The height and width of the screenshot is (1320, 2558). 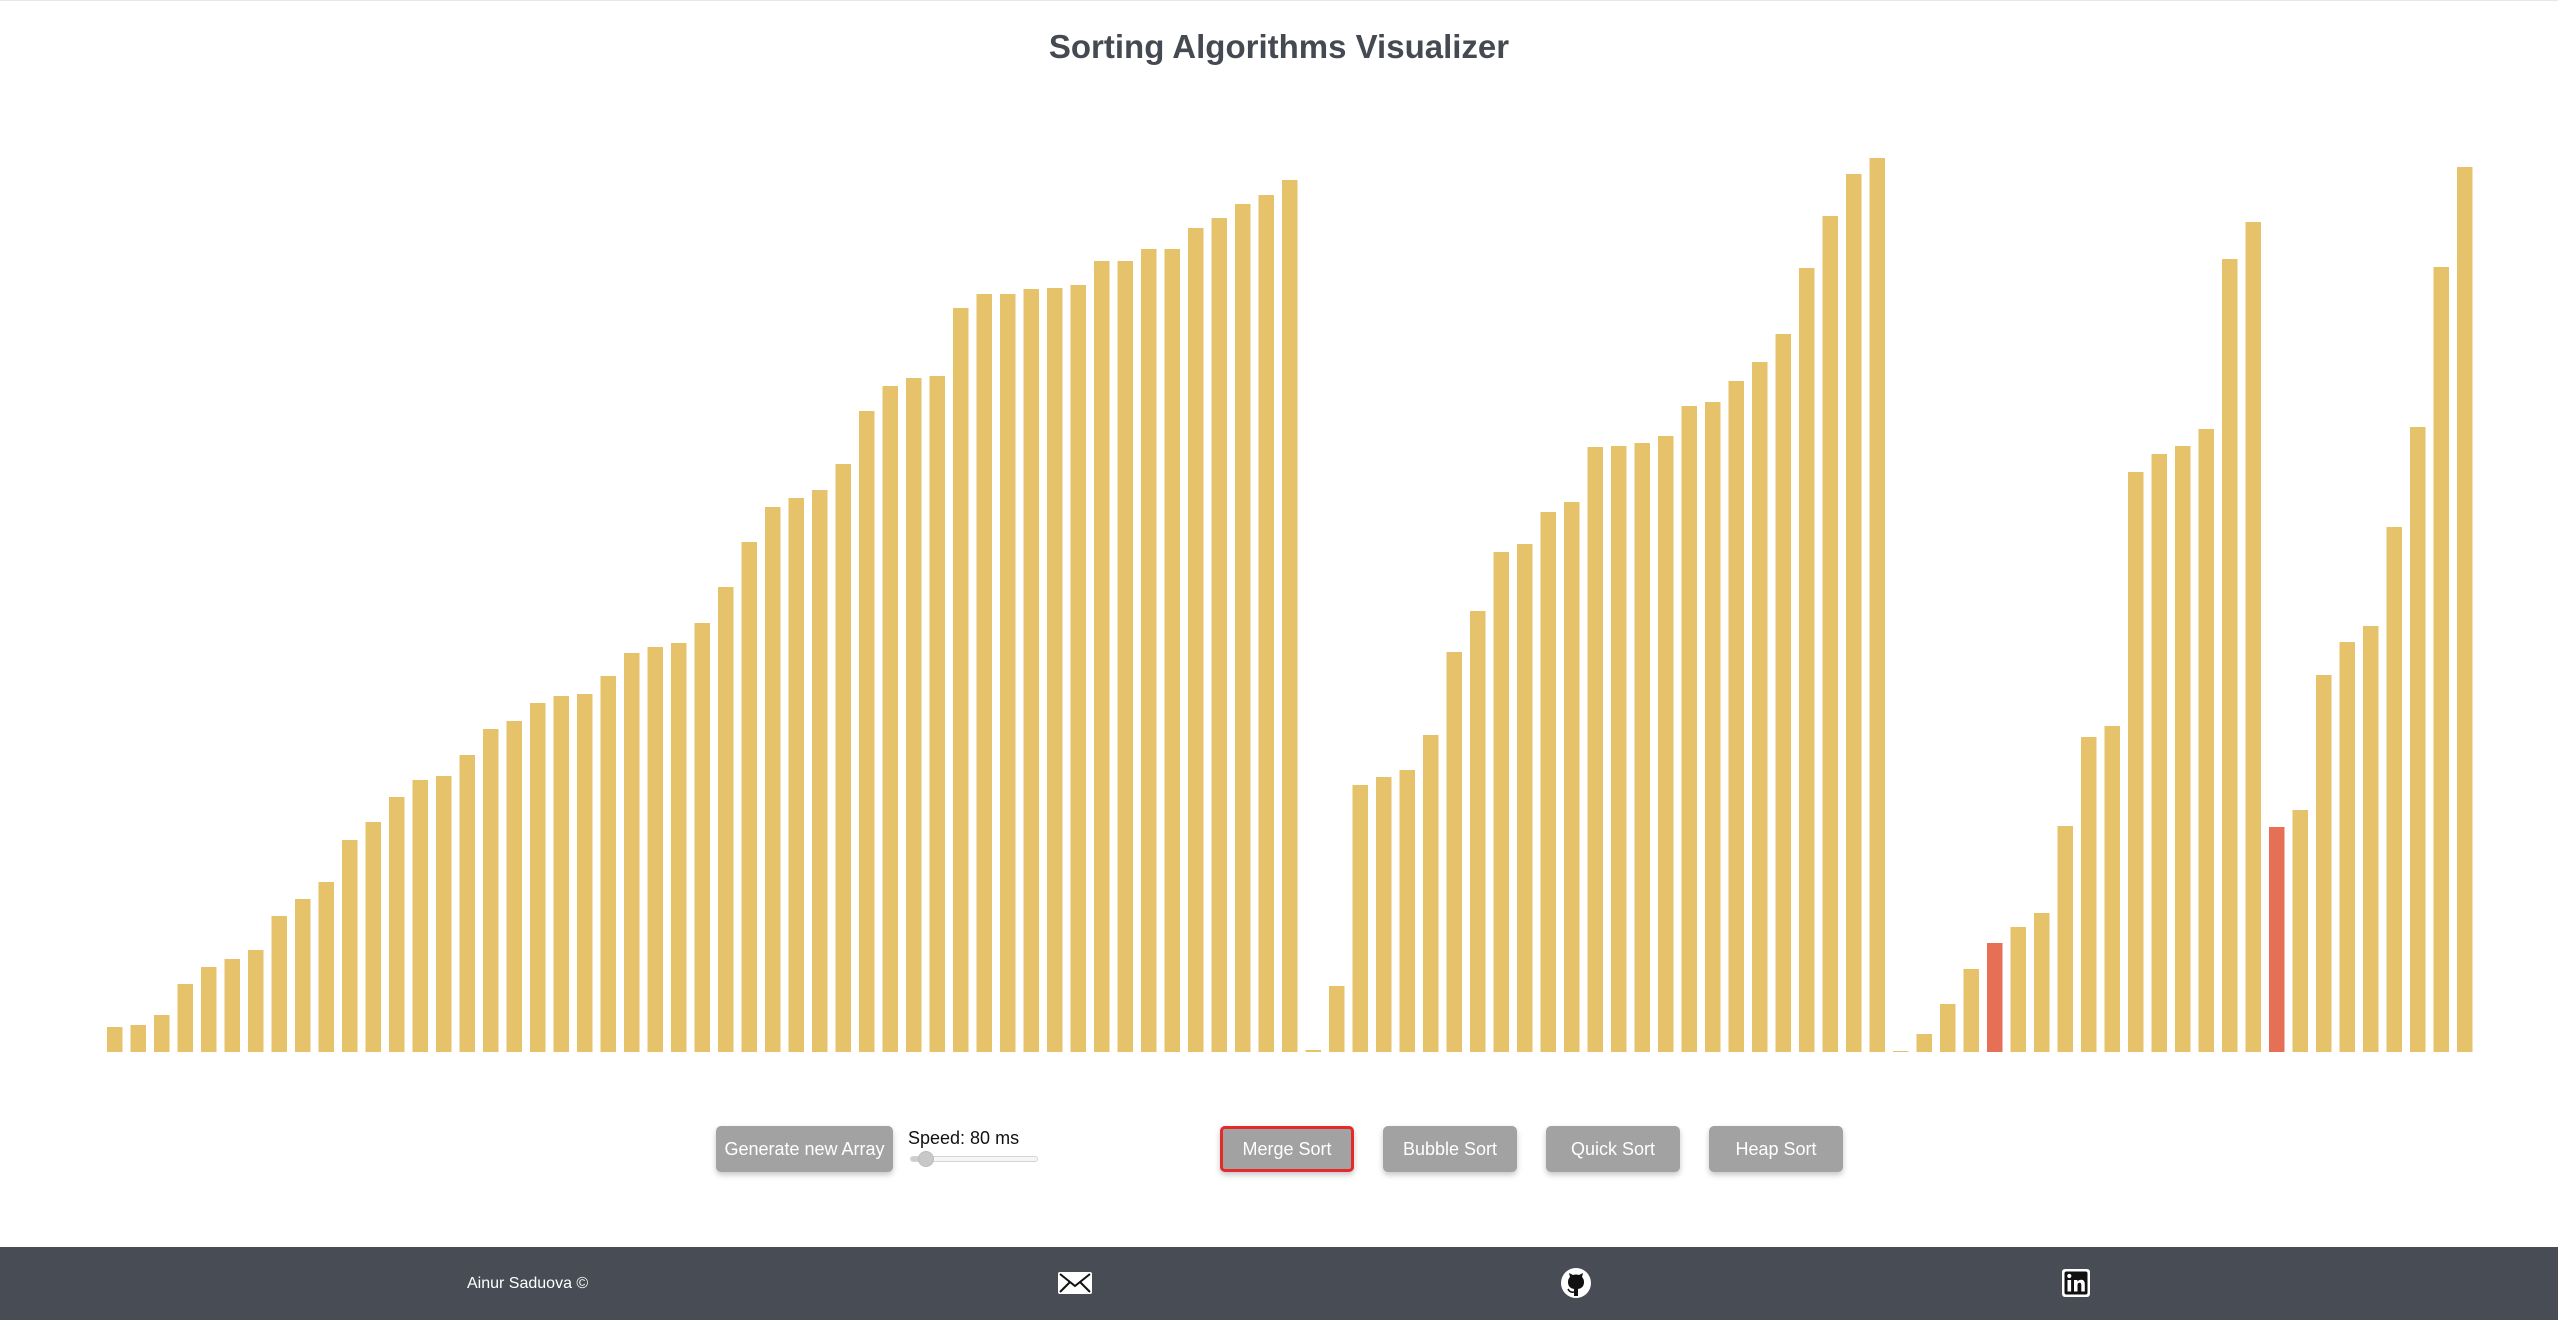 What do you see at coordinates (1576, 1283) in the screenshot?
I see `github-icon` at bounding box center [1576, 1283].